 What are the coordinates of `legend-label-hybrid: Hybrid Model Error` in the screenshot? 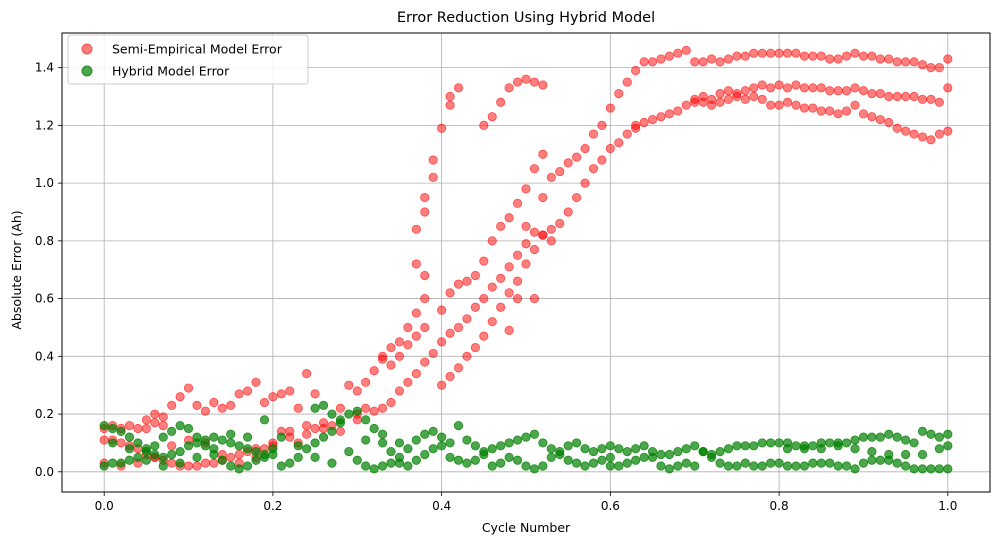 It's located at (171, 71).